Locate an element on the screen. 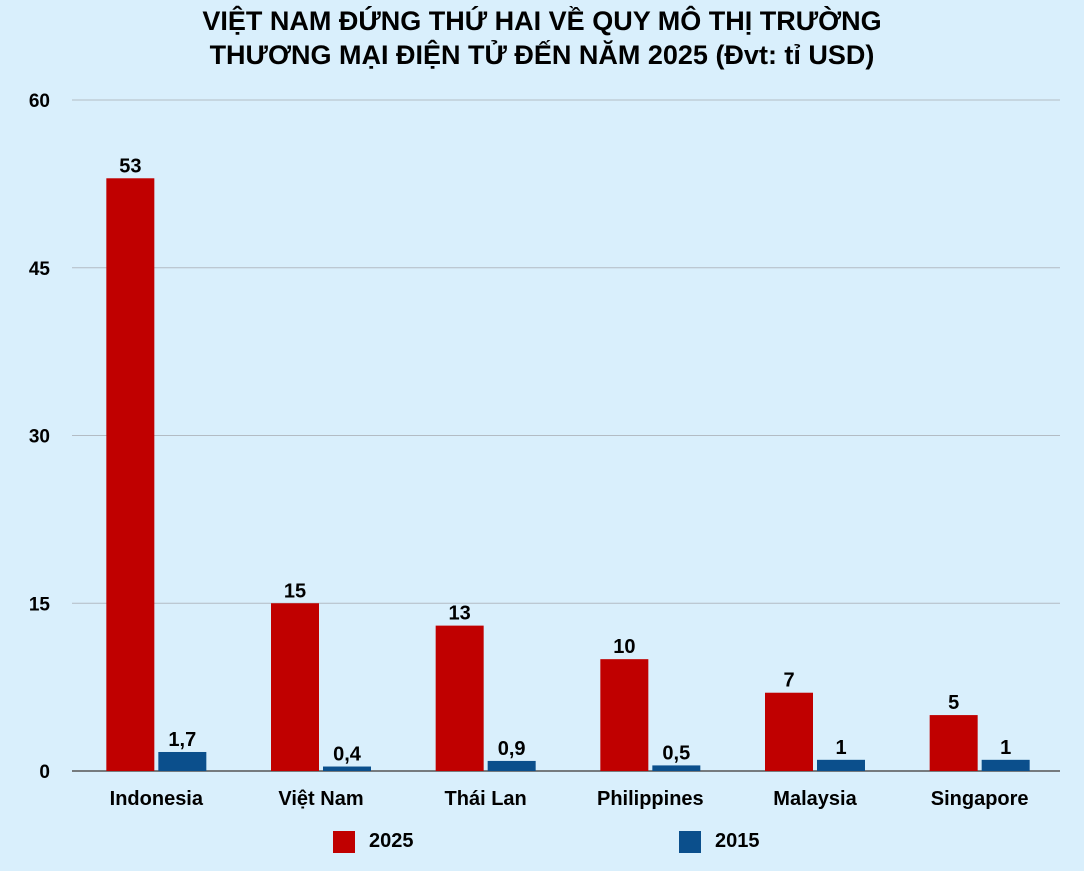  data-label: 5 is located at coordinates (953, 703).